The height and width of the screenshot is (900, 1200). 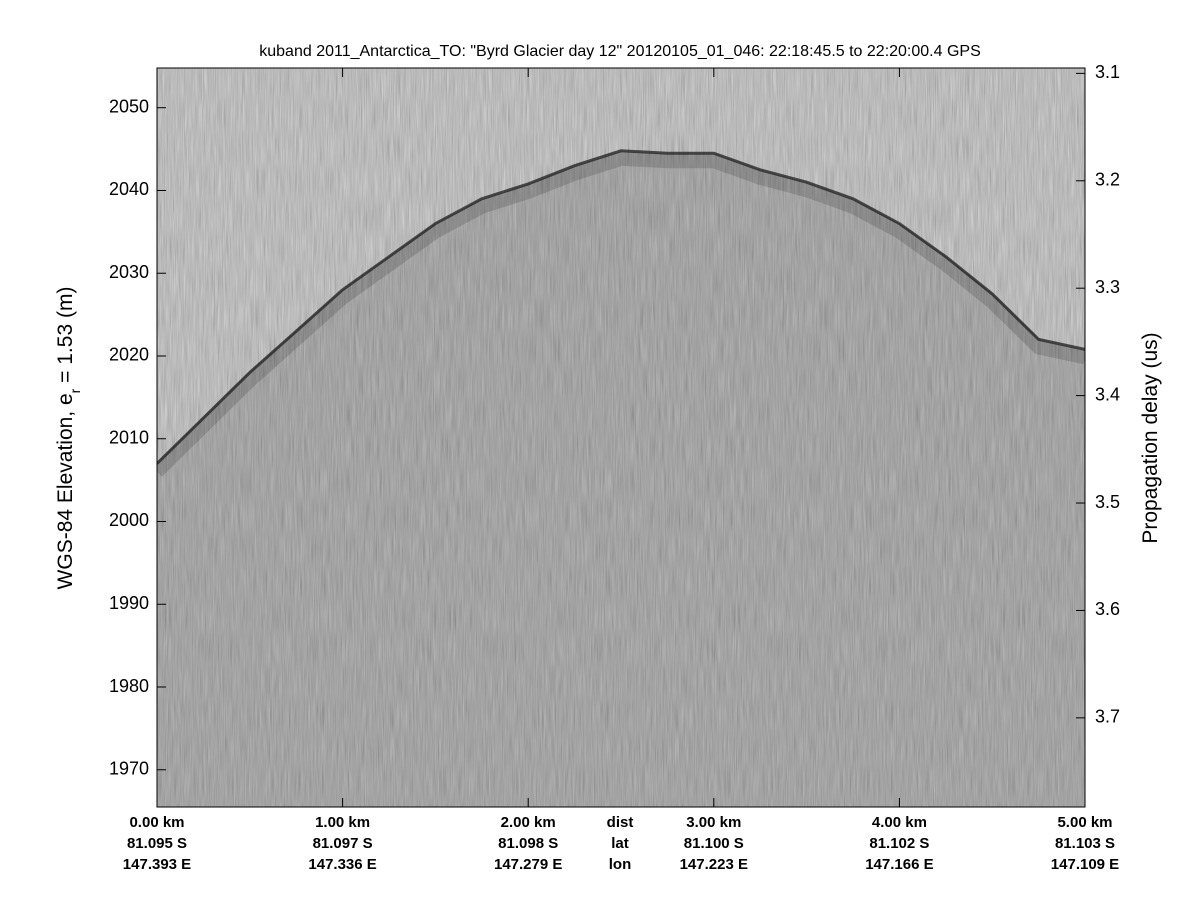 What do you see at coordinates (129, 769) in the screenshot?
I see `y-tick-label: 1970` at bounding box center [129, 769].